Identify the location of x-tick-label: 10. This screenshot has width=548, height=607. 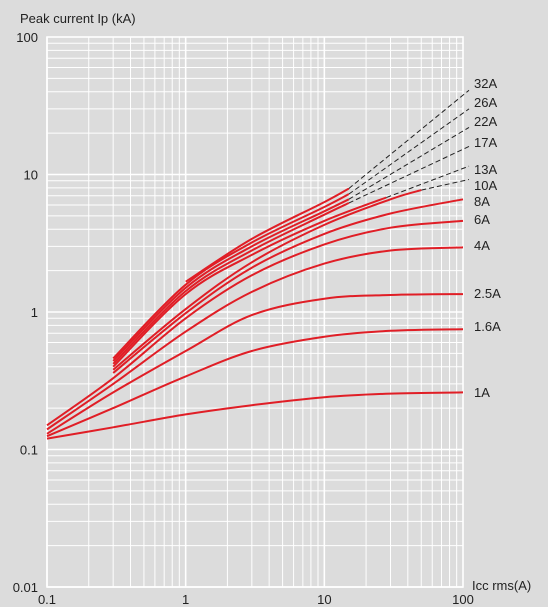
(324, 599).